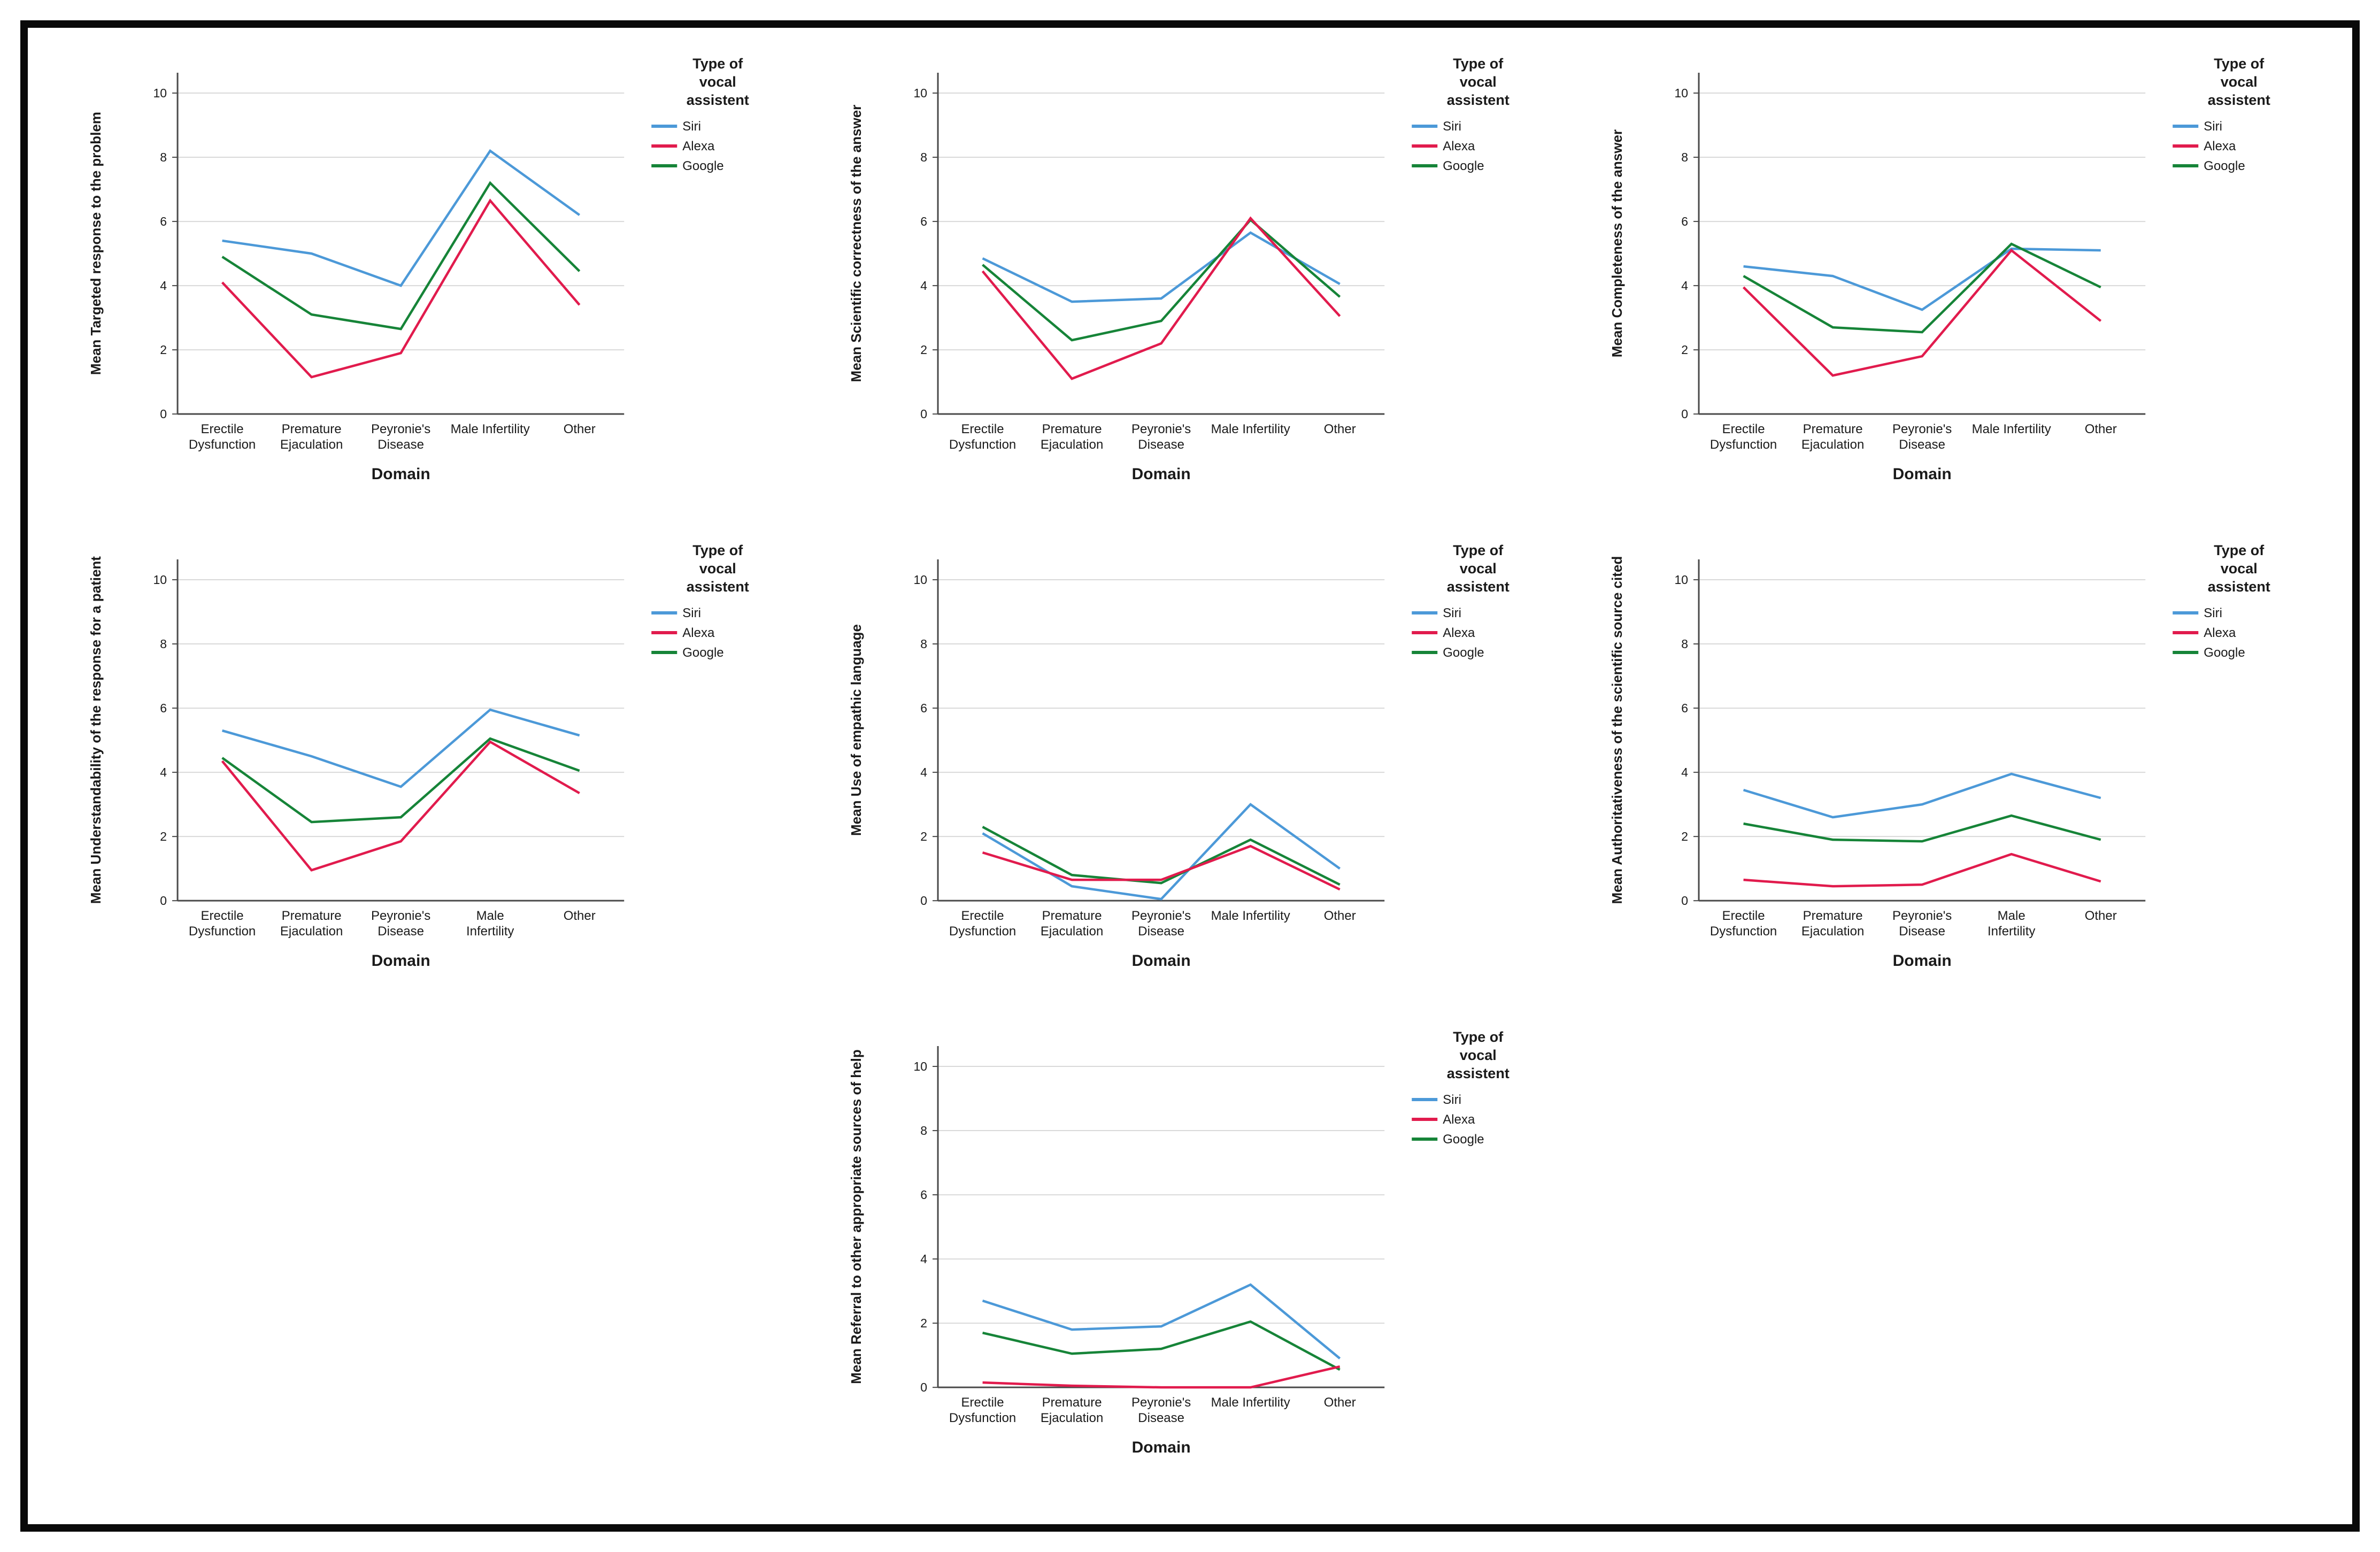  Describe the element at coordinates (312, 429) in the screenshot. I see `category-label: Premature` at that location.